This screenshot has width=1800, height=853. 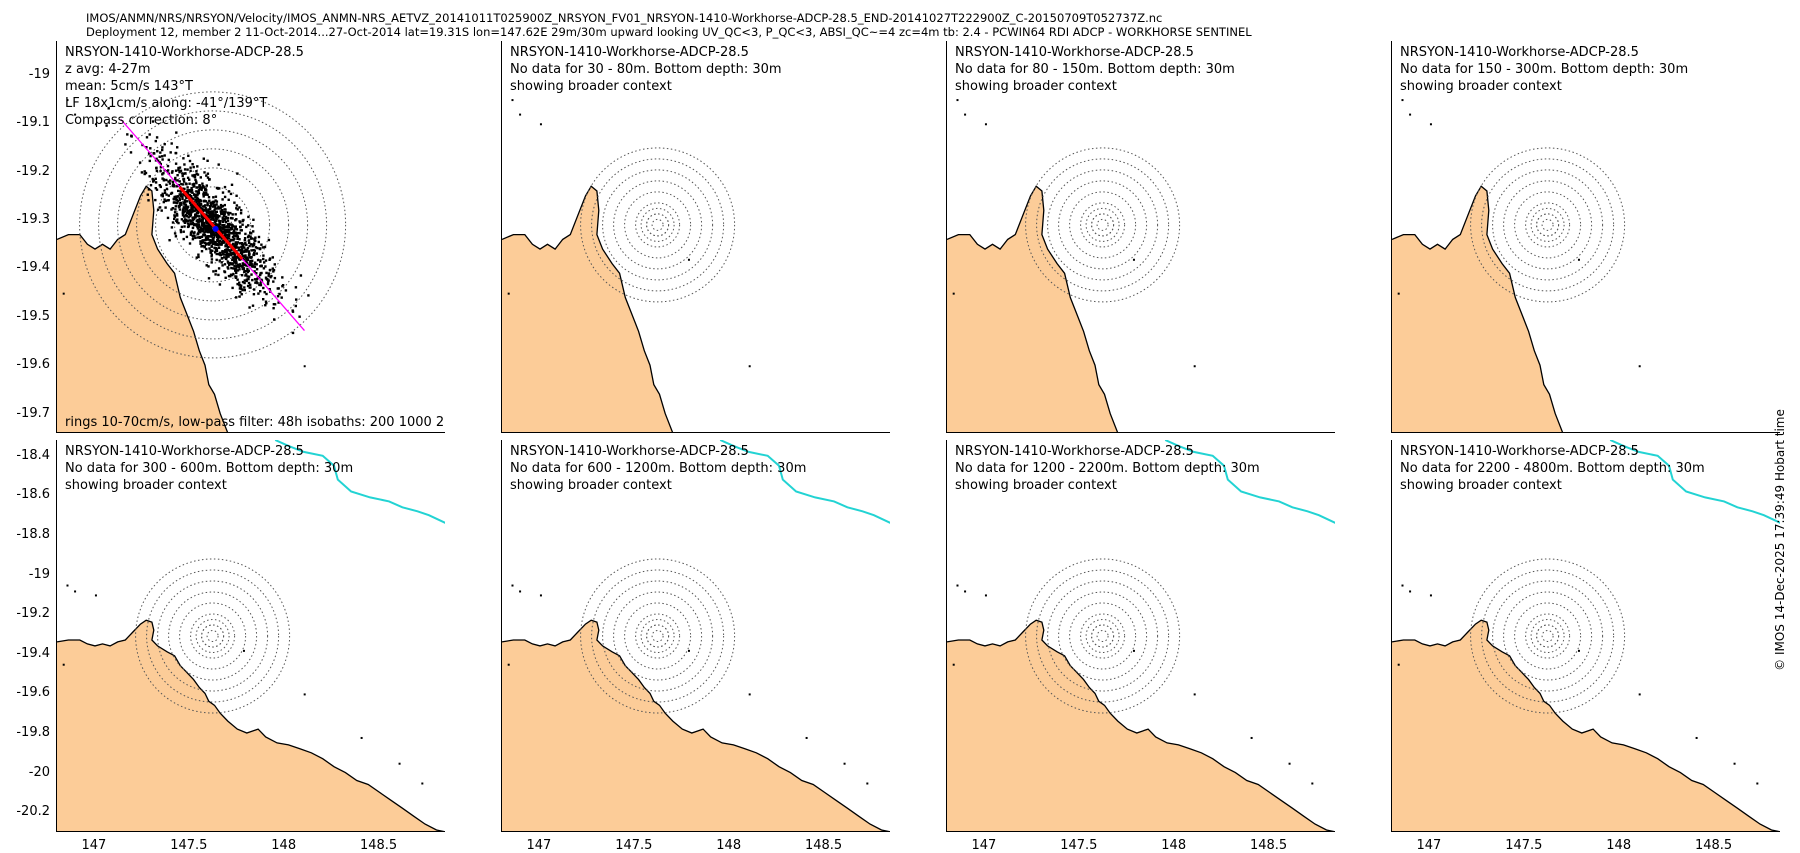 What do you see at coordinates (33, 171) in the screenshot?
I see `y-tick-label: -19.2` at bounding box center [33, 171].